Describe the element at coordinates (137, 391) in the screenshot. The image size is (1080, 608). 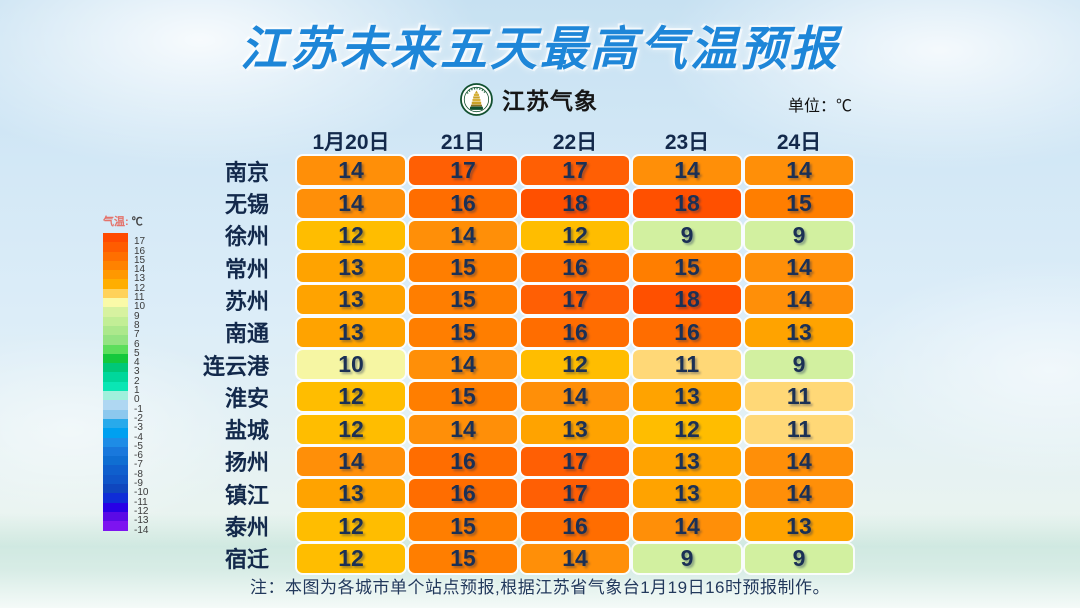
I see `legend-band-label: 1` at that location.